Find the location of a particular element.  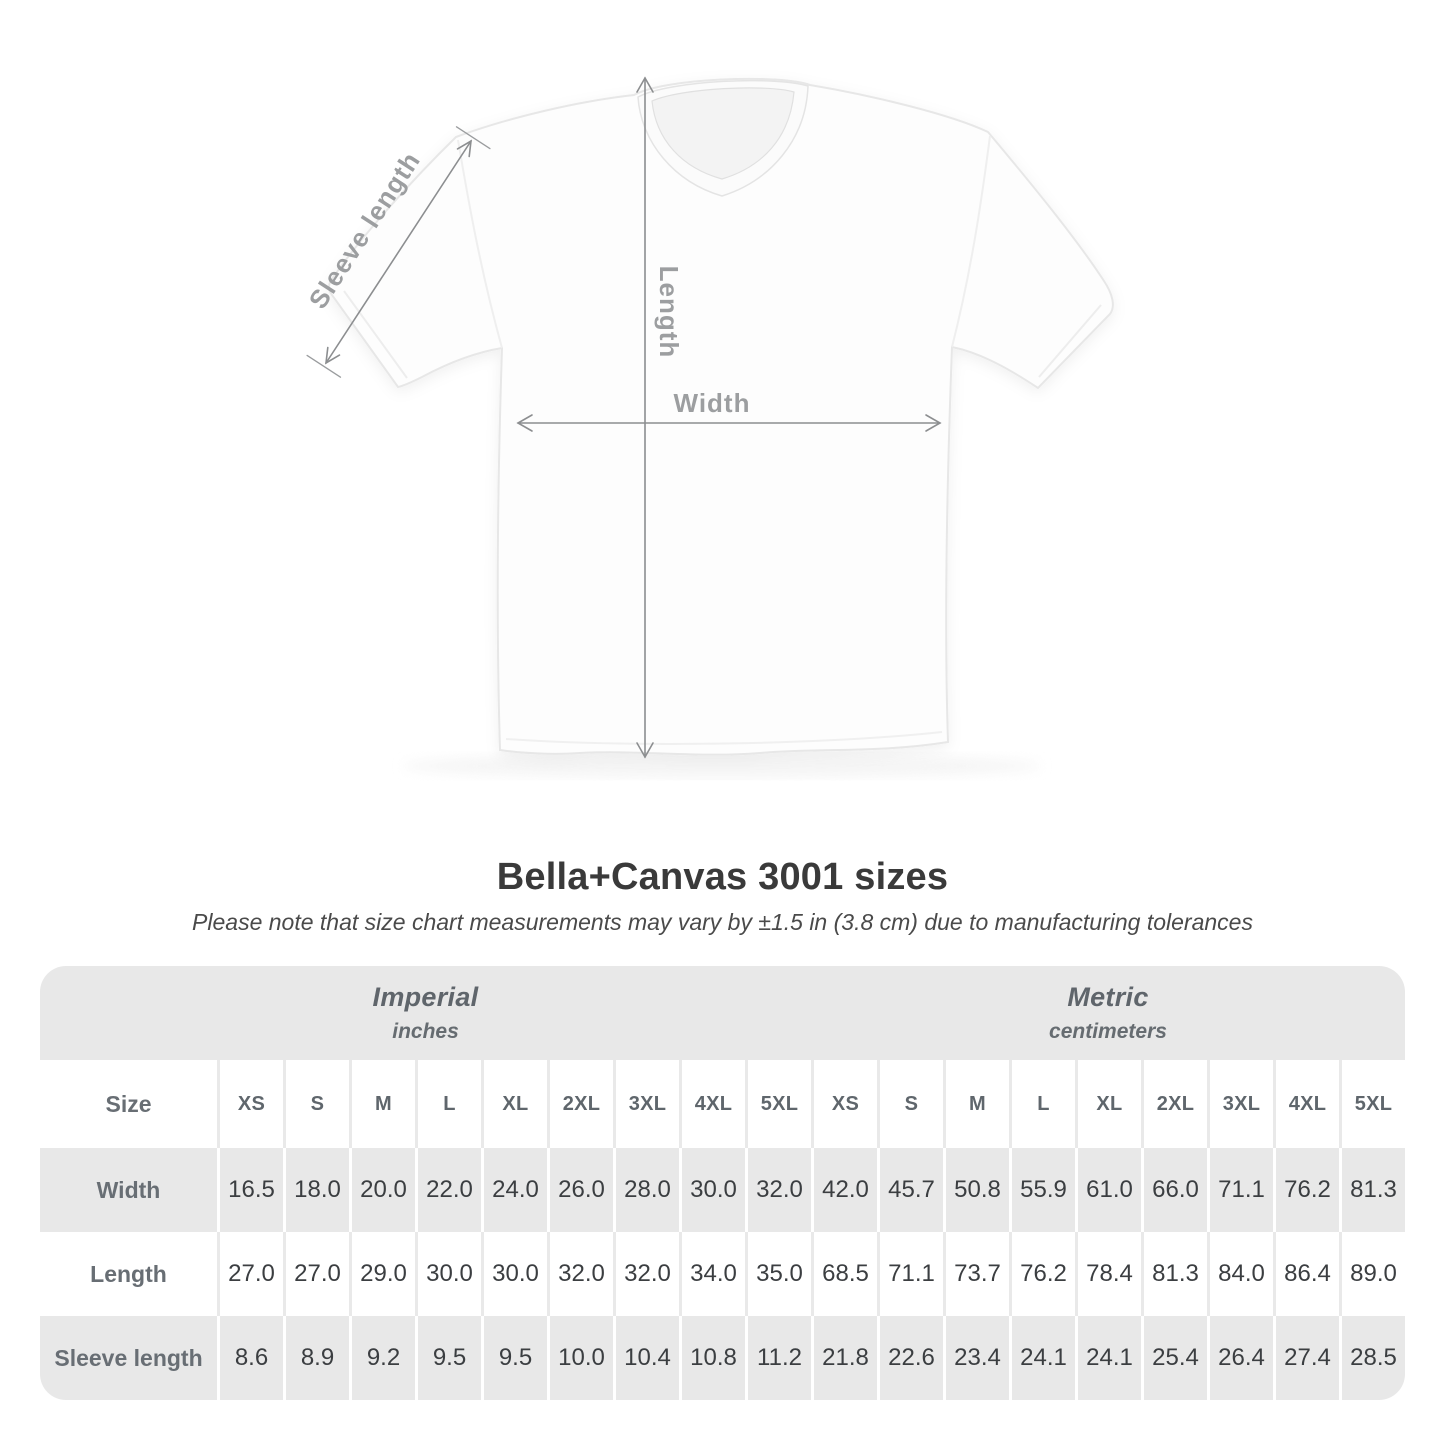

tshirt-hem-seam is located at coordinates (724, 738).